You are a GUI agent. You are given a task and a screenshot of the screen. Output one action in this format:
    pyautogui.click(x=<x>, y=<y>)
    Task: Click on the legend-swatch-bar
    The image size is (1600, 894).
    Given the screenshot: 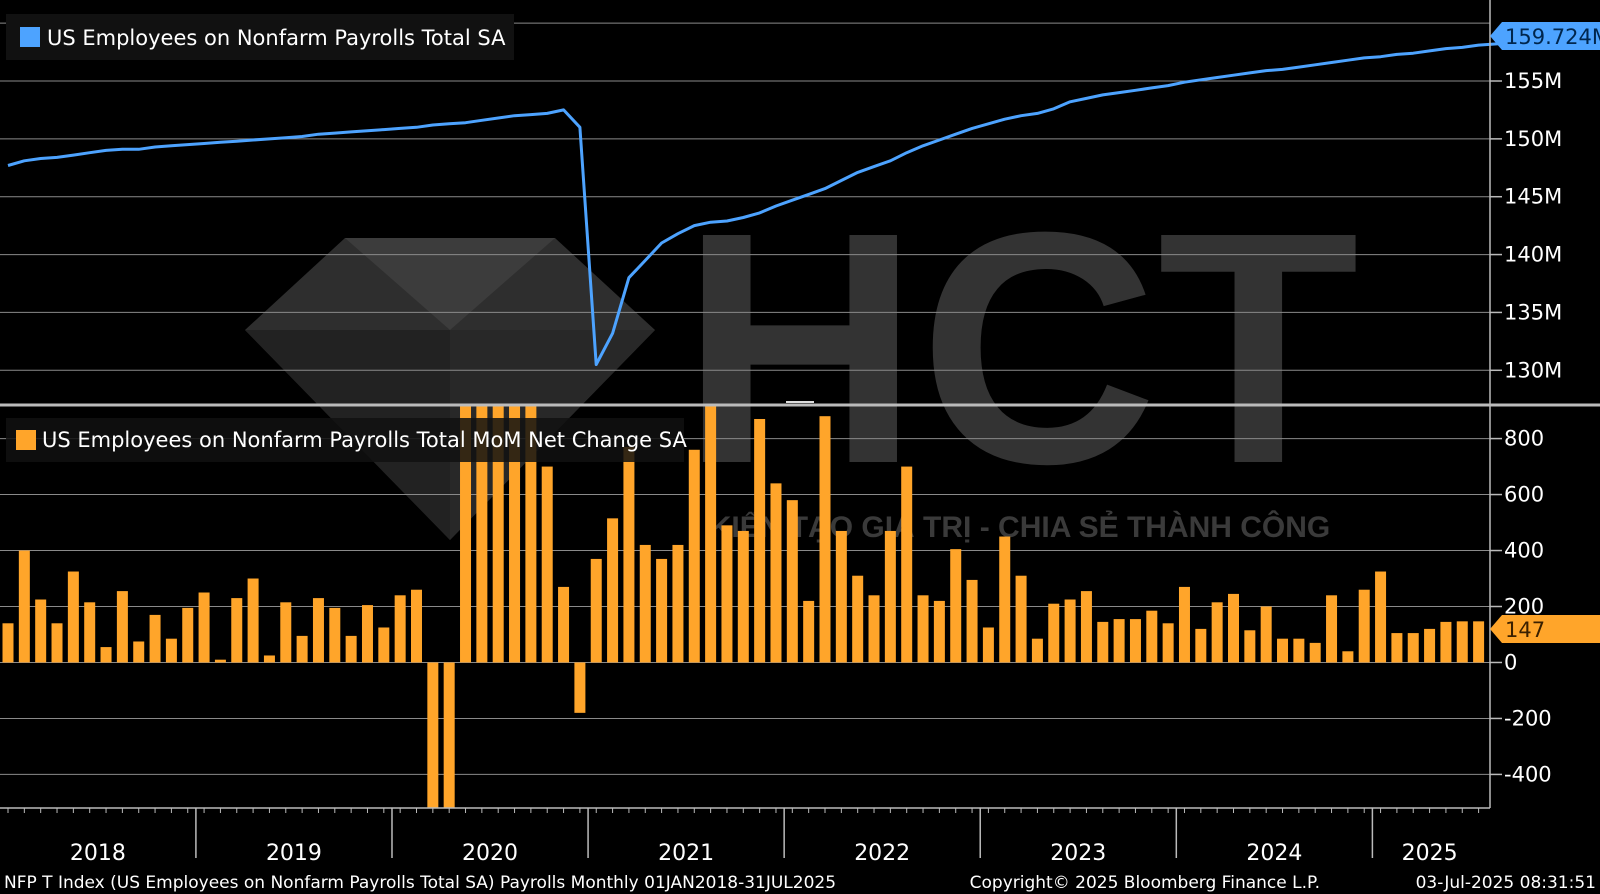 What is the action you would take?
    pyautogui.click(x=26, y=440)
    